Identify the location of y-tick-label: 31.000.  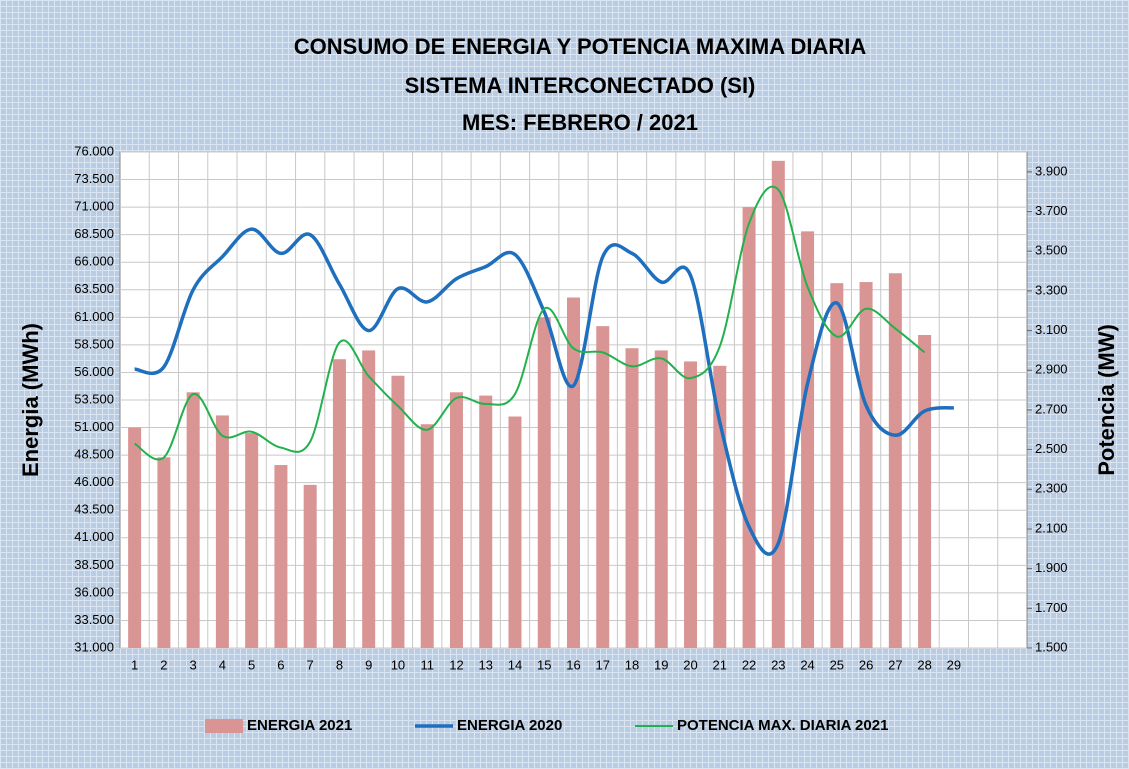
(94, 646).